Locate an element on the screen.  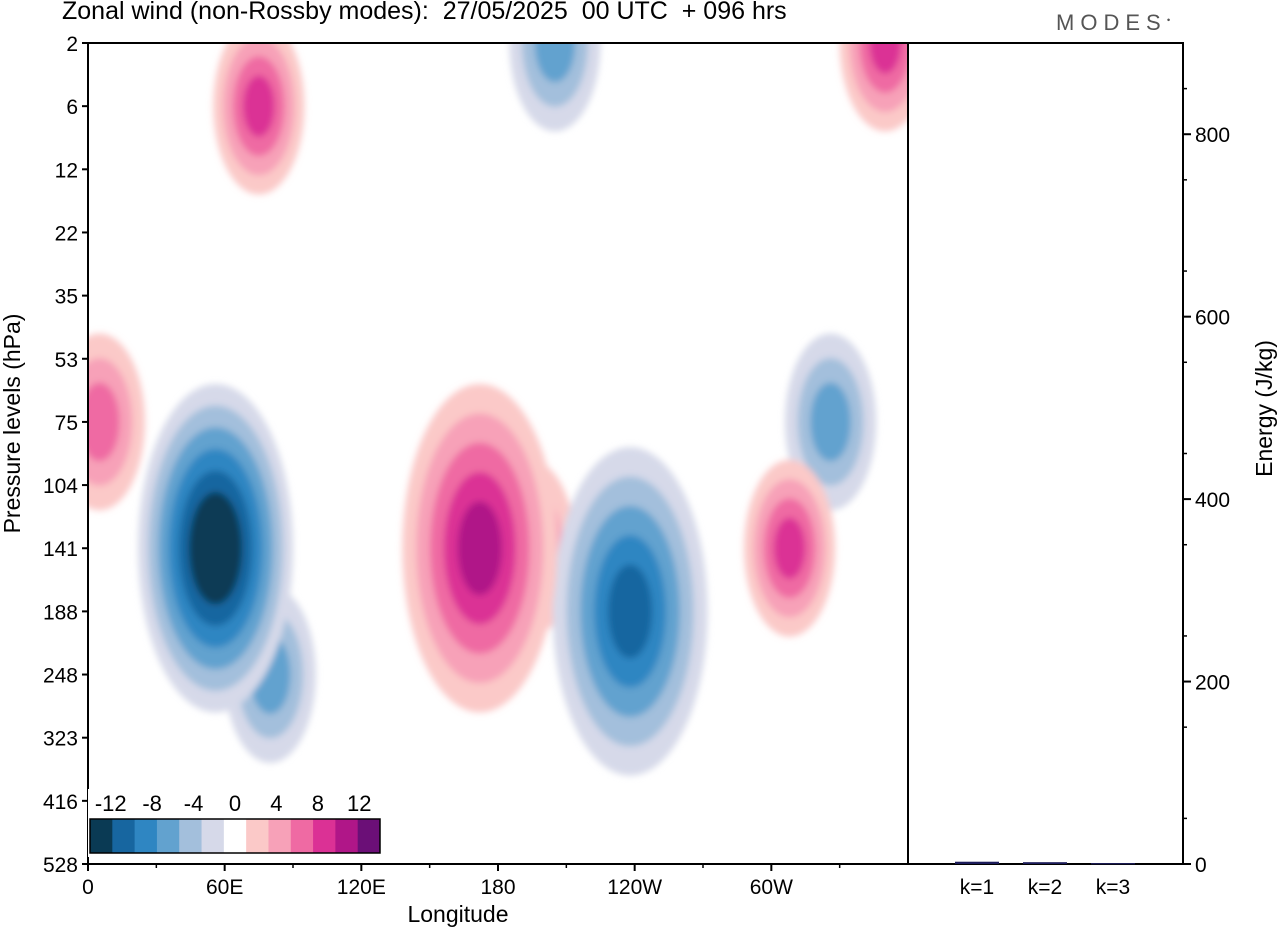
y-tick-label: 188 is located at coordinates (60, 612).